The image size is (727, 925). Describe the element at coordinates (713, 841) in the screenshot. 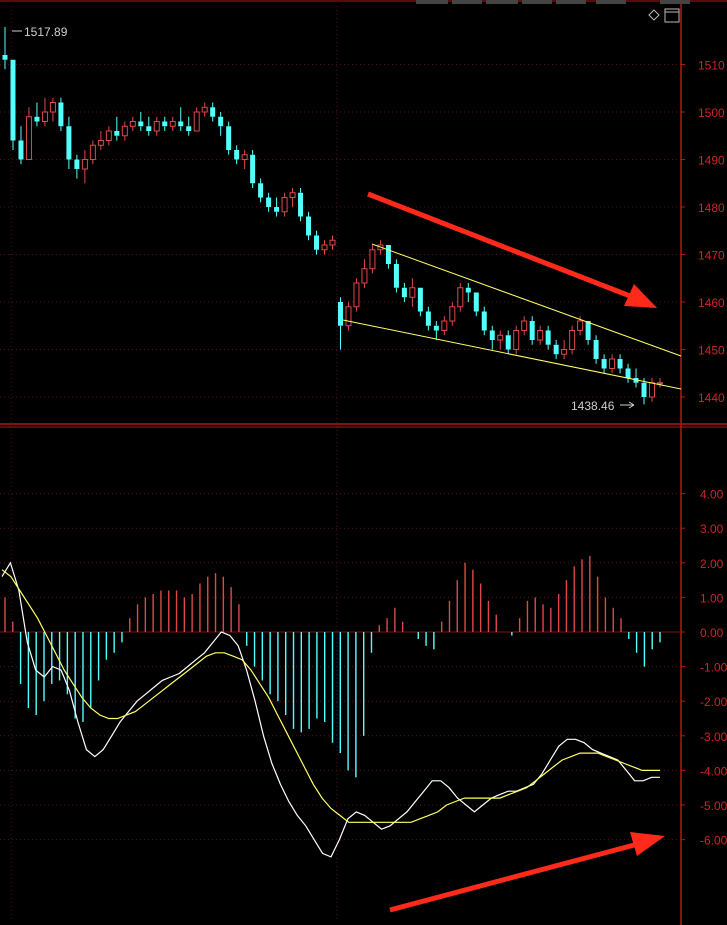

I see `macd-tick-label: -6.00` at that location.